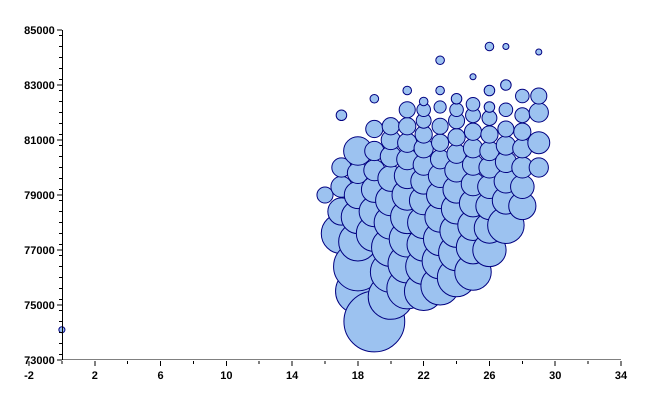  I want to click on x-tick-label: 30, so click(555, 376).